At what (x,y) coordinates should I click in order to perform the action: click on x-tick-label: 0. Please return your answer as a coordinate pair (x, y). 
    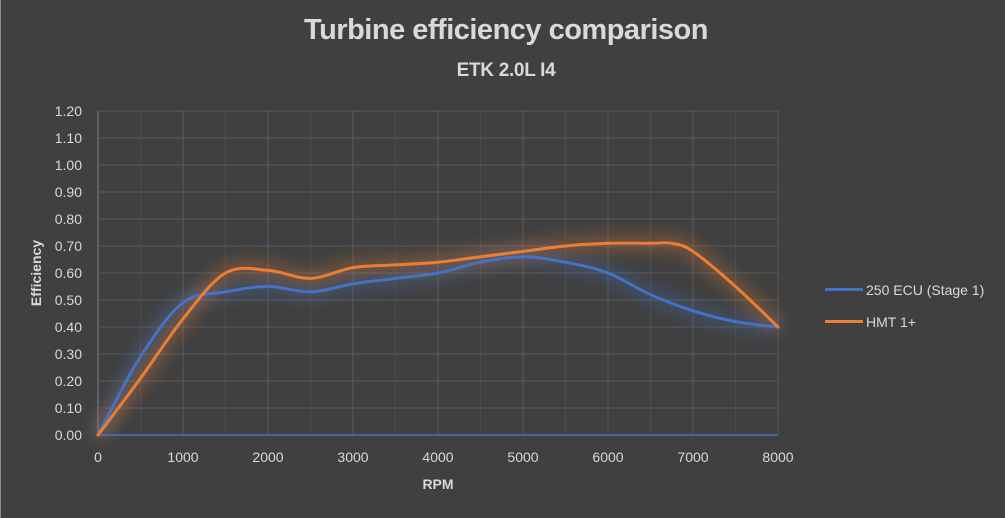
    Looking at the image, I should click on (98, 457).